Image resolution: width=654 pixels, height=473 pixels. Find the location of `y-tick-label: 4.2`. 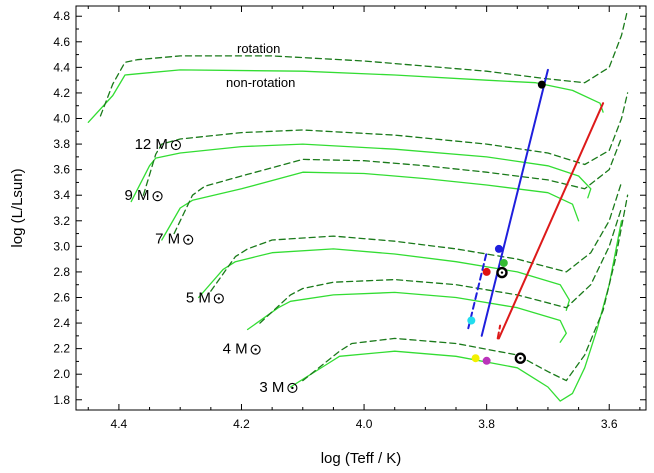

y-tick-label: 4.2 is located at coordinates (61, 93).